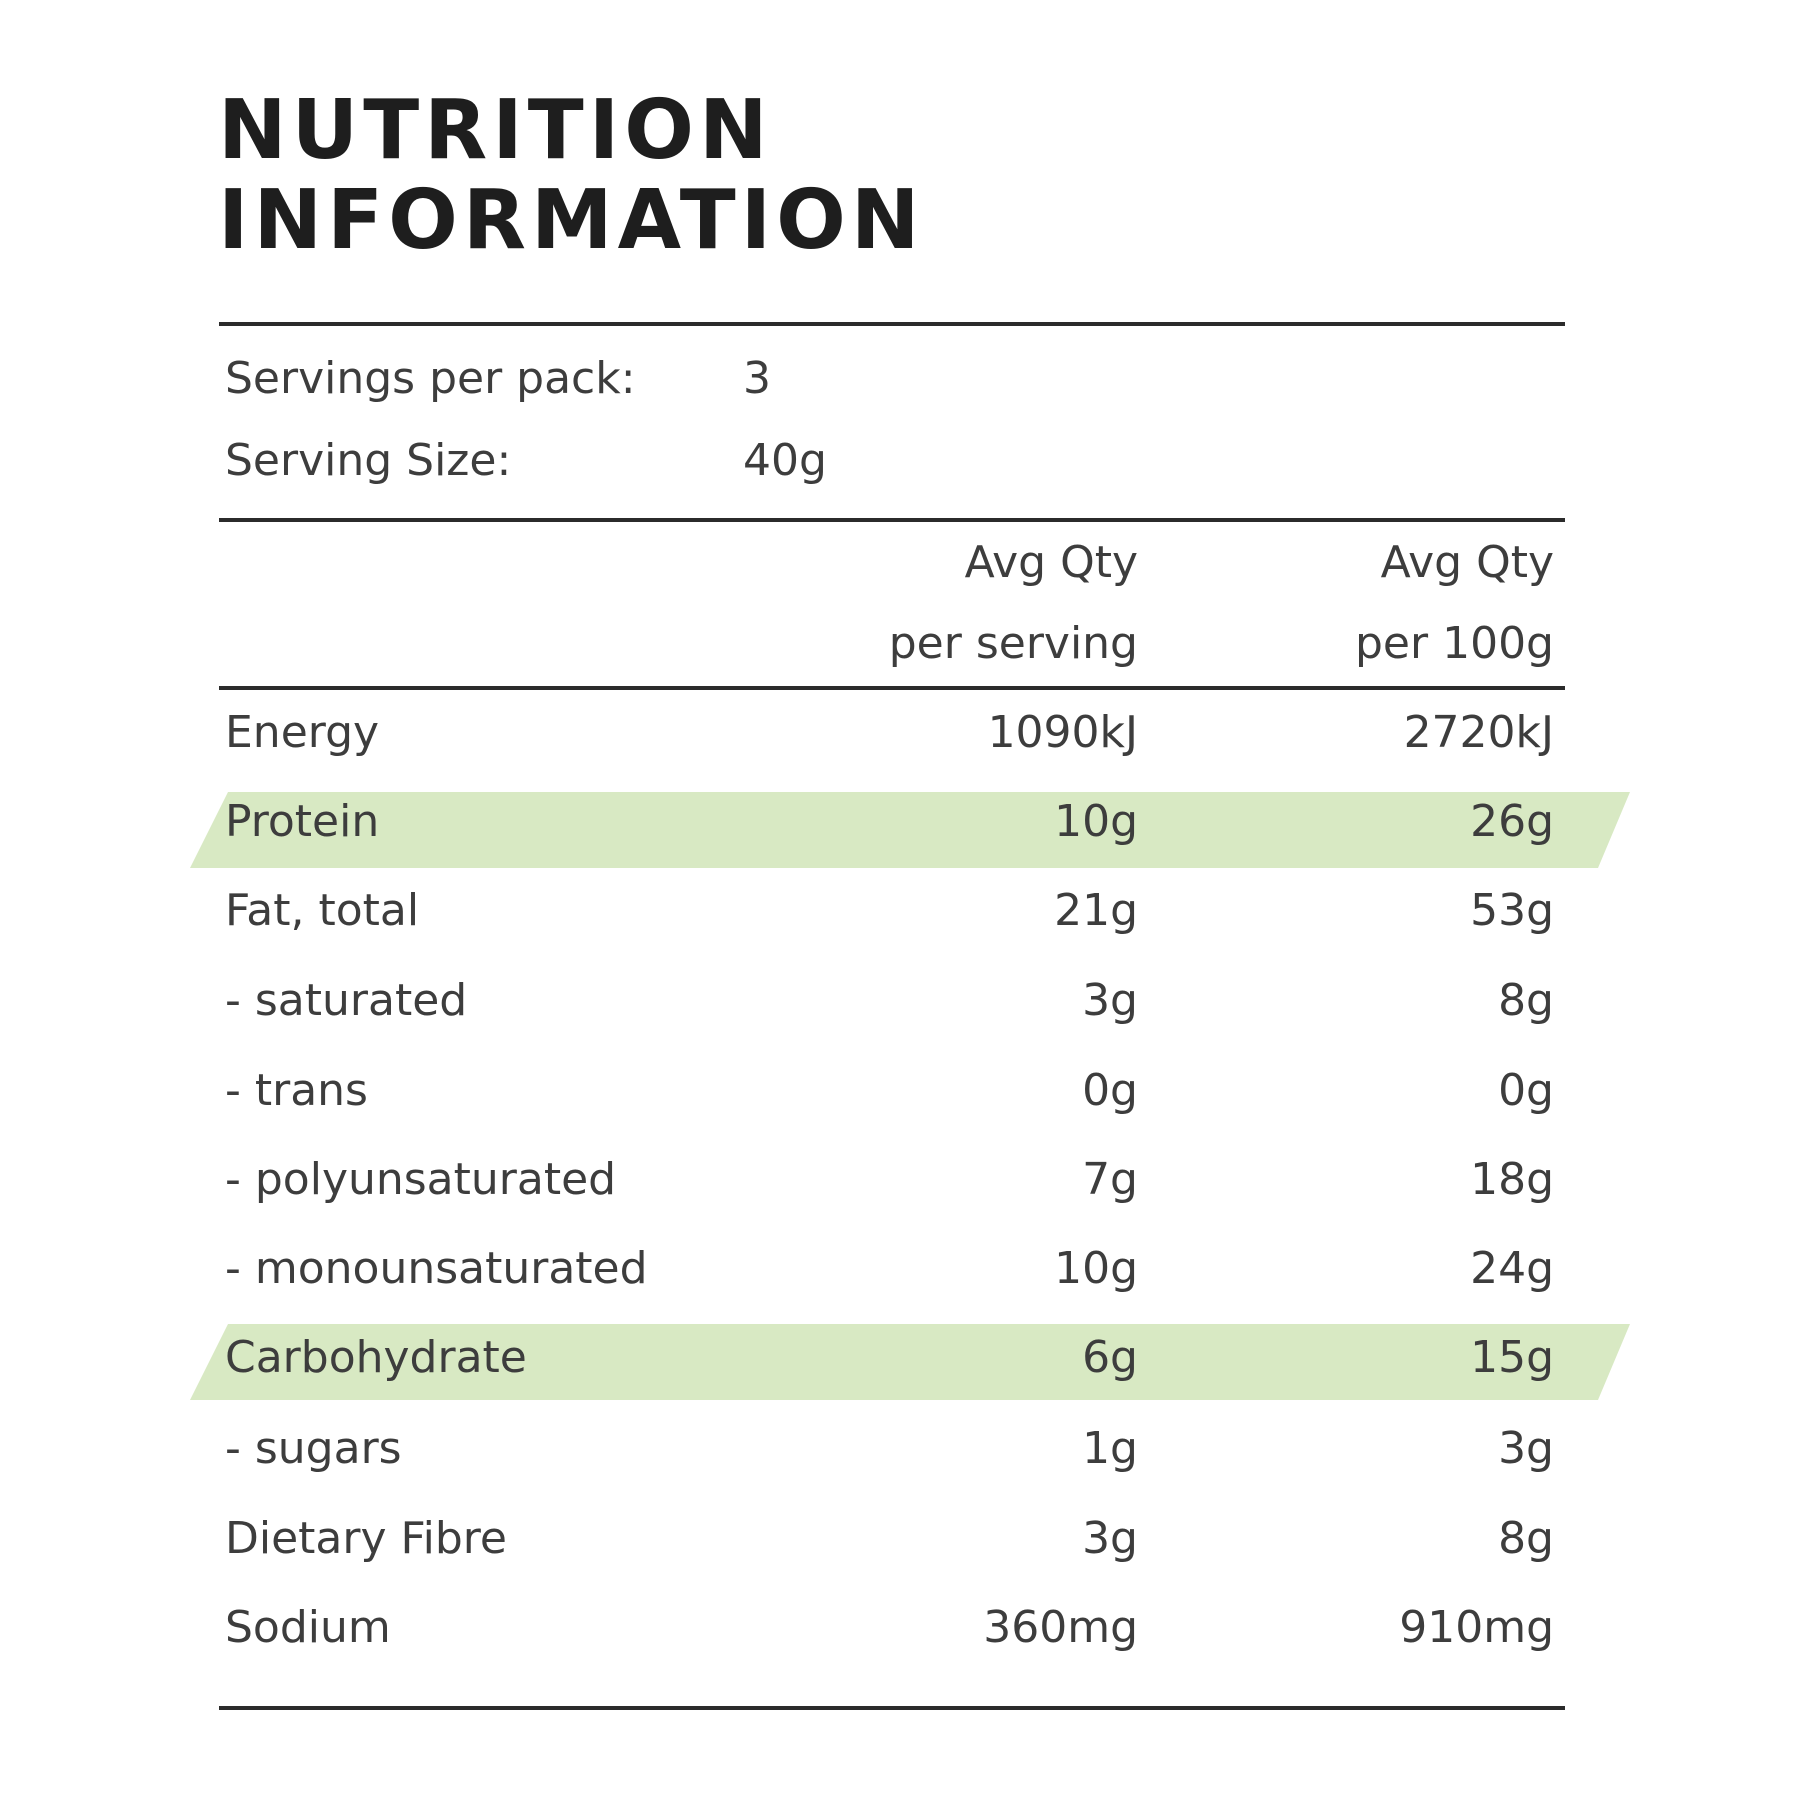 This screenshot has width=1800, height=1800. Describe the element at coordinates (1467, 562) in the screenshot. I see `column-header-per-100g-line1: Avg Qty` at that location.